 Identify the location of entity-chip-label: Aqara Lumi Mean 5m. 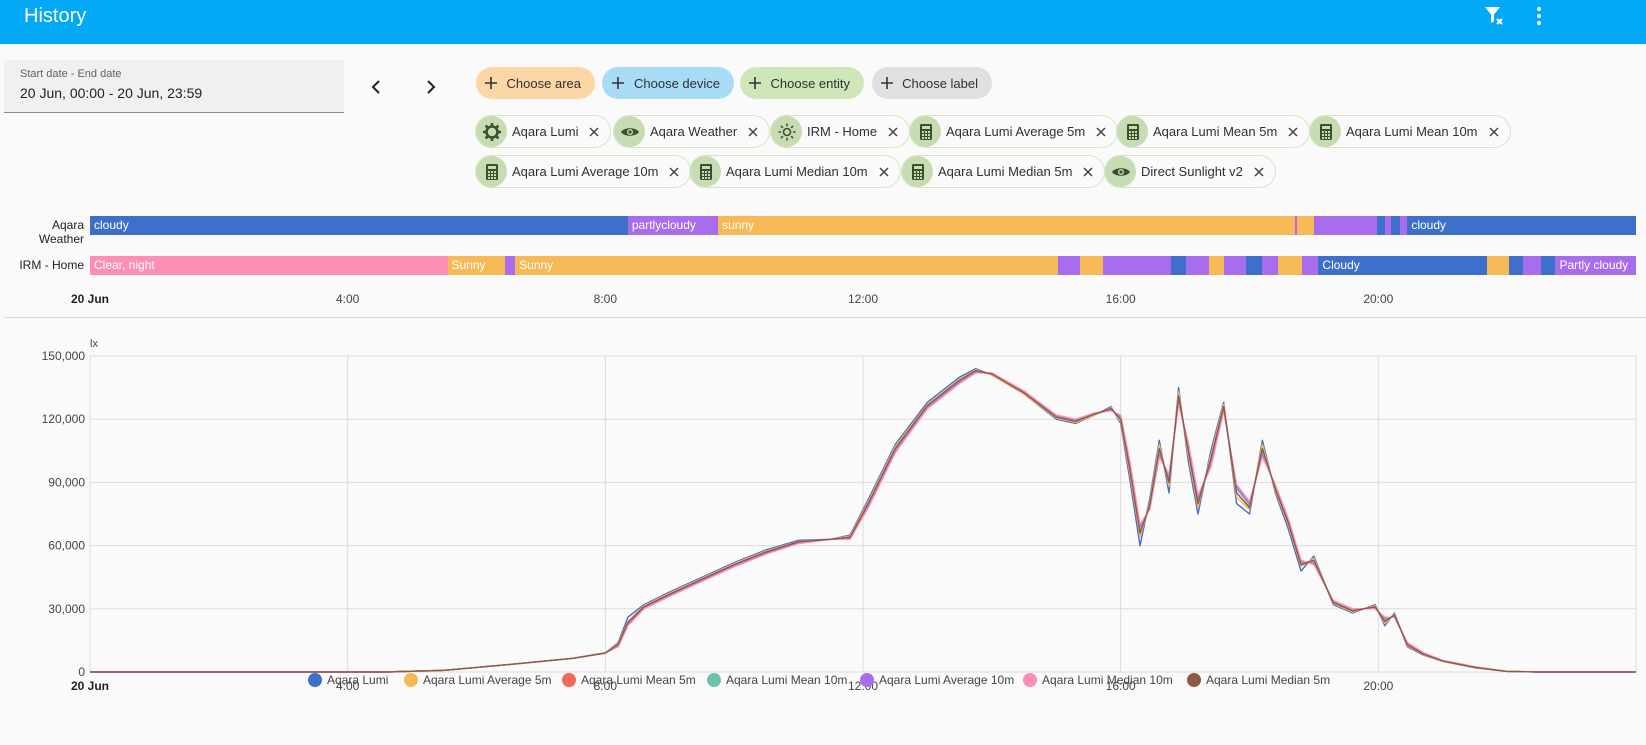
(1215, 131).